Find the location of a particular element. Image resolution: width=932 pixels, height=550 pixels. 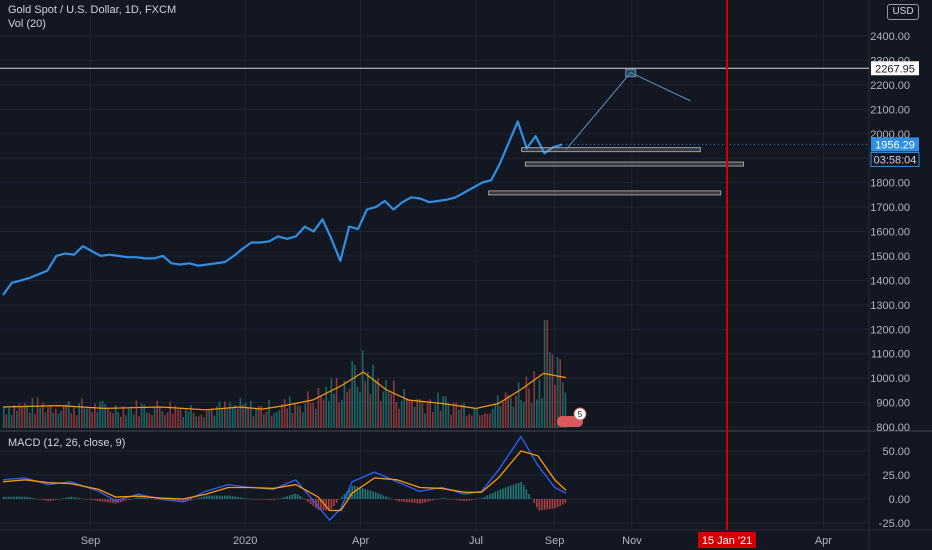

signal-line is located at coordinates (284, 481).